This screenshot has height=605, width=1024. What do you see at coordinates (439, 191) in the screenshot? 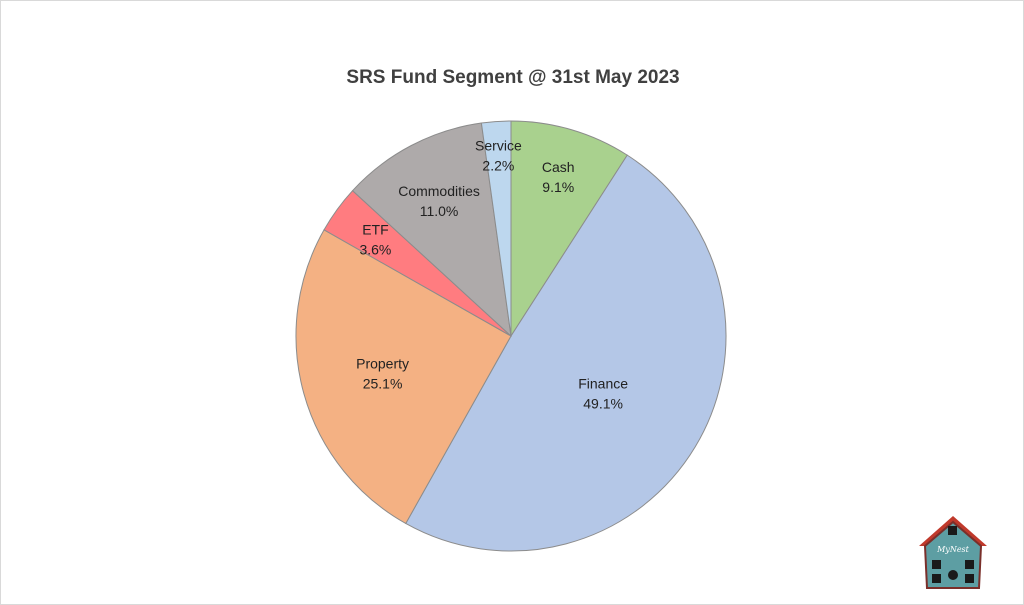
I see `slice-label-commodities: Commodities` at bounding box center [439, 191].